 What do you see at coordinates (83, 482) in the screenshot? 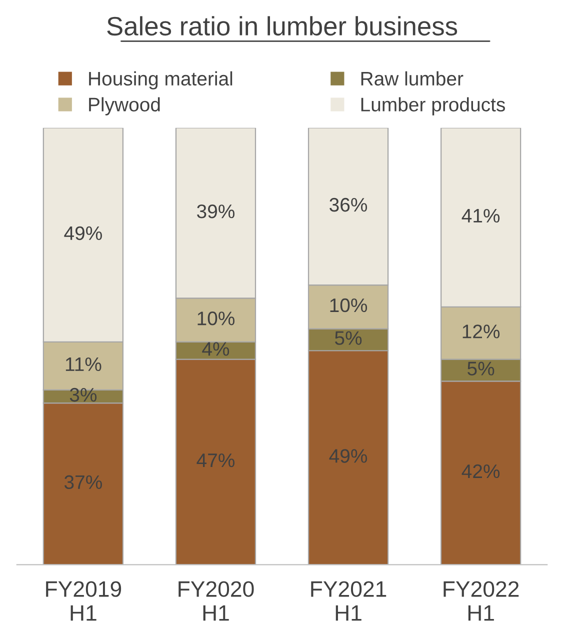
I see `data-label: 37%` at bounding box center [83, 482].